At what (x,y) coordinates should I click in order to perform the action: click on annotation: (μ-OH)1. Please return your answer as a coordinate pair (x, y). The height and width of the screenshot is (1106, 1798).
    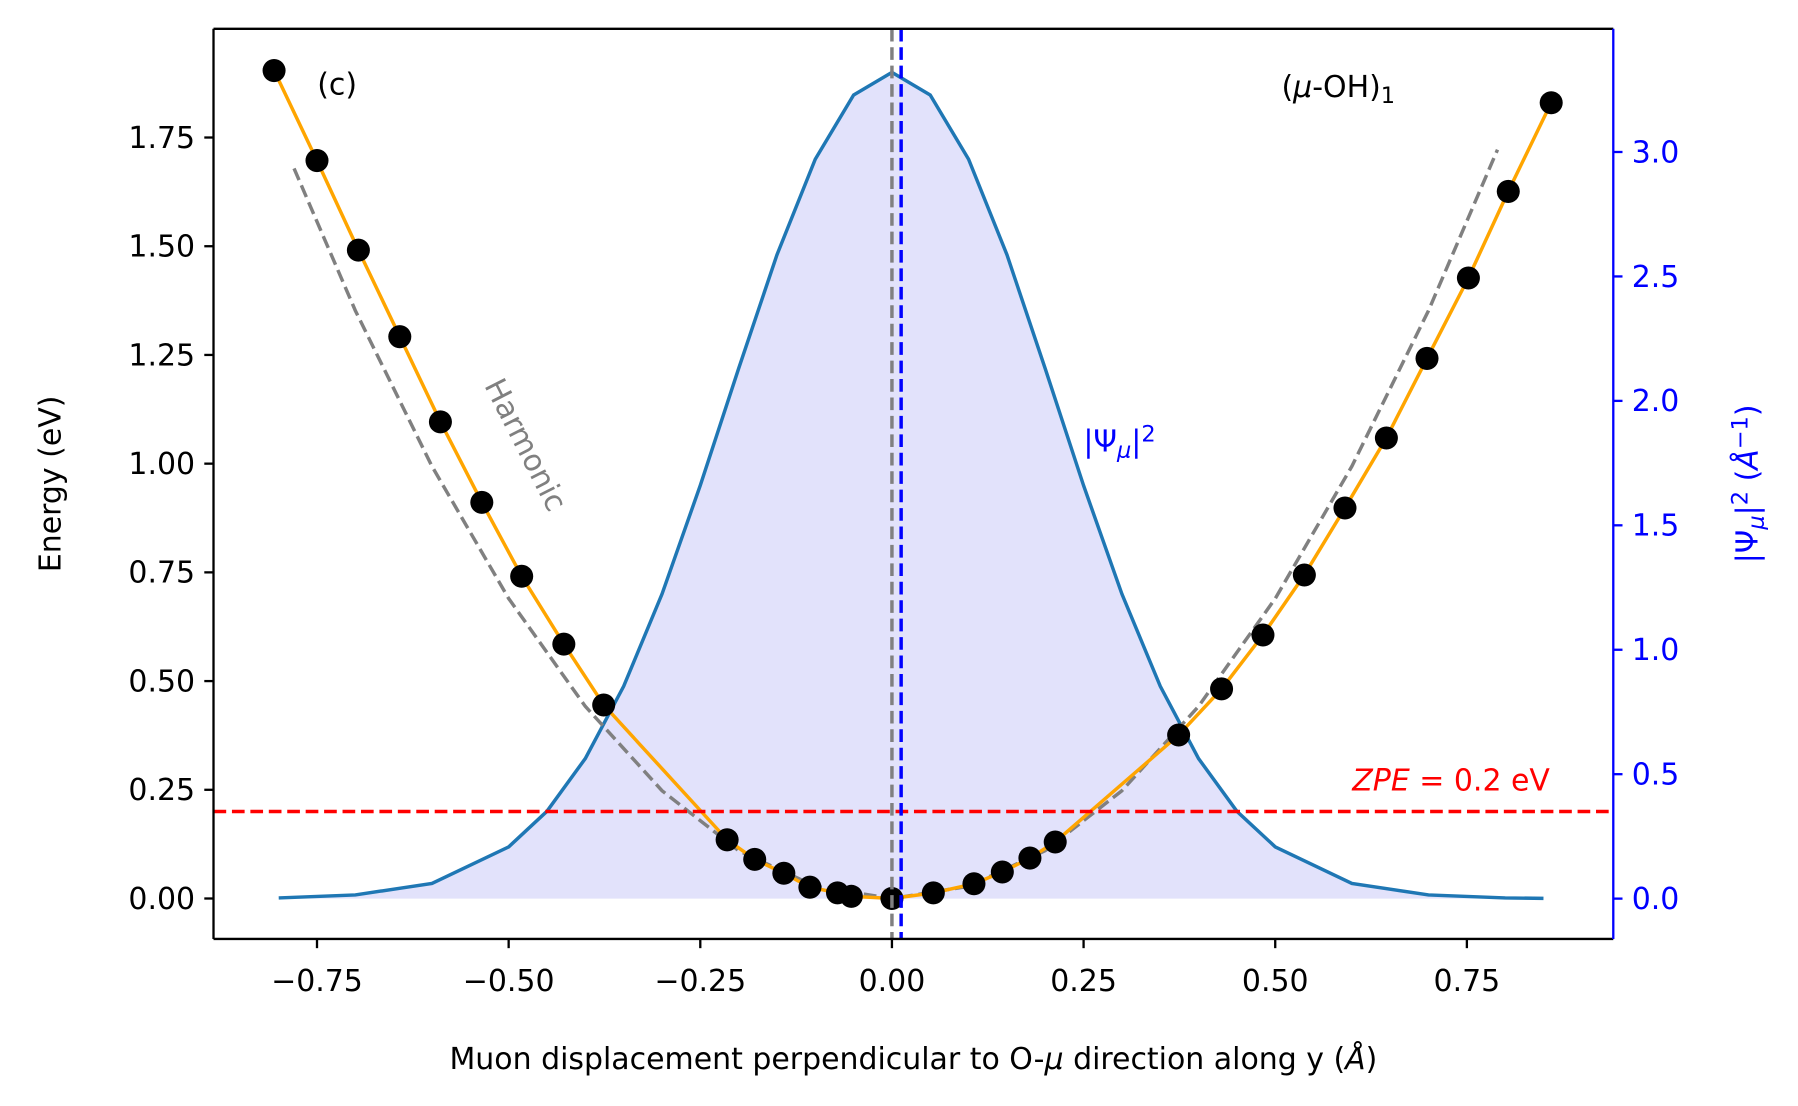
    Looking at the image, I should click on (1338, 89).